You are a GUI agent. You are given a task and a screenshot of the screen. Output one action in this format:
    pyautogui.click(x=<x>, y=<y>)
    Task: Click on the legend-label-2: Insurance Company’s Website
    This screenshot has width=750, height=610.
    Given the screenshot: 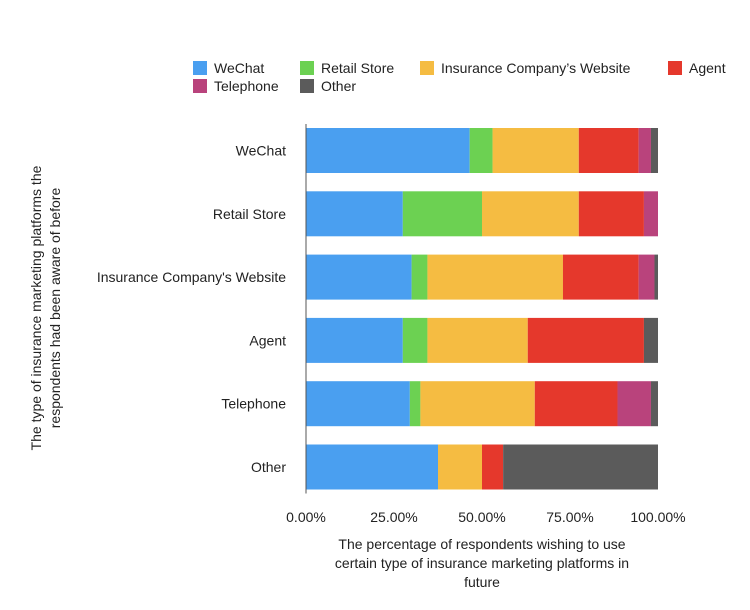 What is the action you would take?
    pyautogui.click(x=536, y=68)
    